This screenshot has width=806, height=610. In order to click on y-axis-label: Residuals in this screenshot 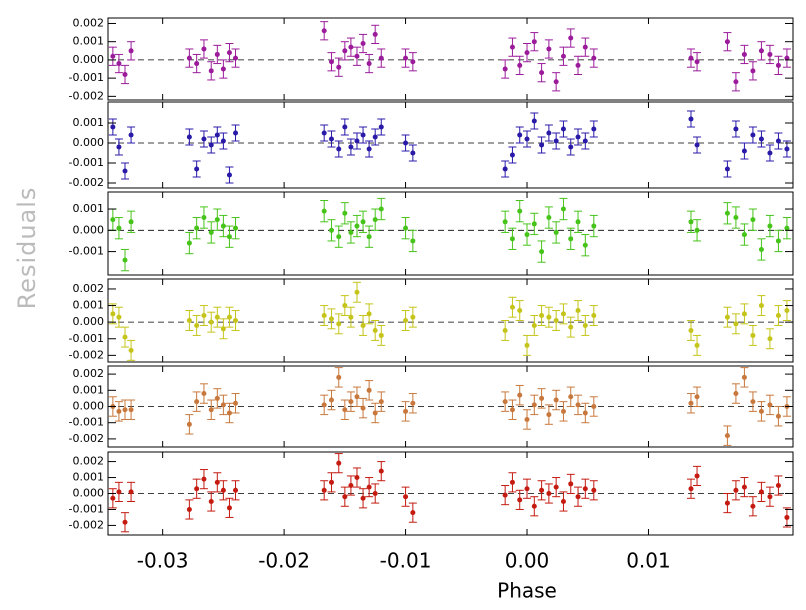, I will do `click(27, 248)`.